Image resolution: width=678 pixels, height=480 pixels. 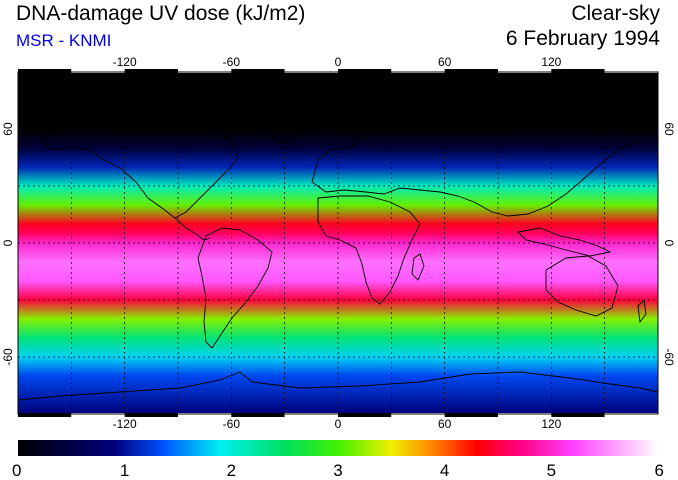 I want to click on colorbar-label: 5, so click(x=551, y=470).